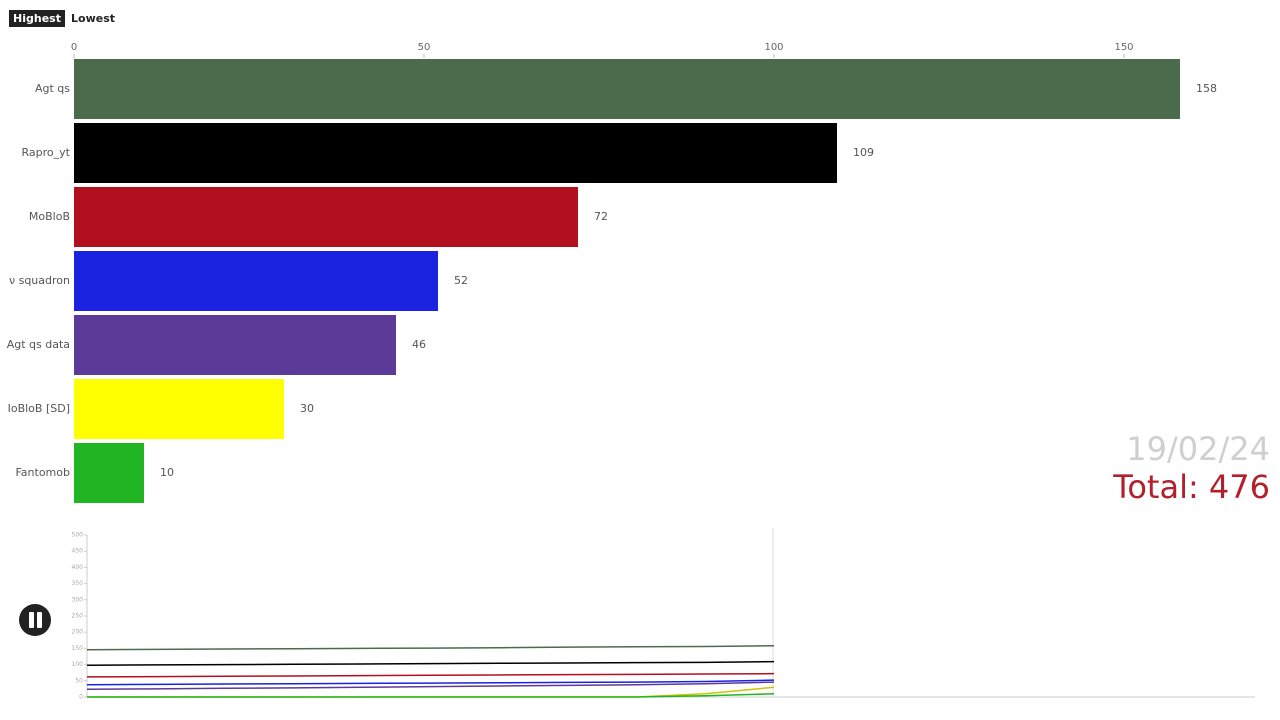 The height and width of the screenshot is (720, 1280). Describe the element at coordinates (78, 551) in the screenshot. I see `y-tick-label: 450` at that location.